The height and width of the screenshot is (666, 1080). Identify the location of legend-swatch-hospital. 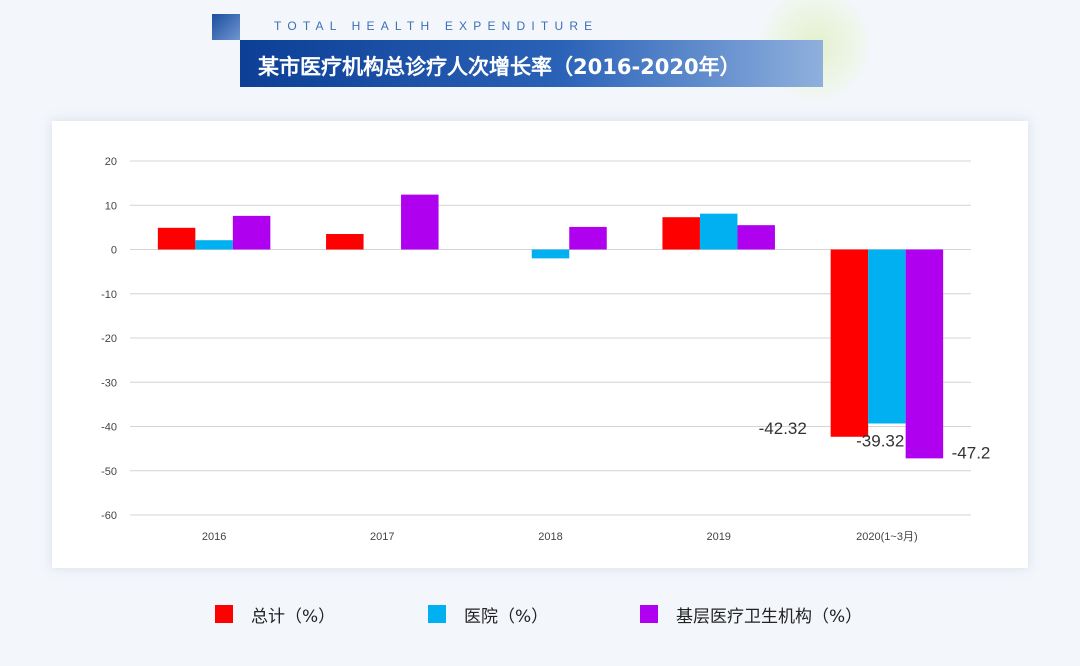
(437, 614).